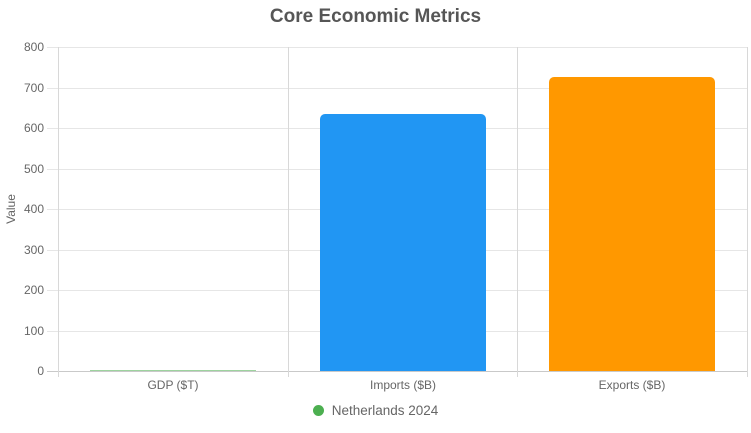 The width and height of the screenshot is (751, 433). What do you see at coordinates (33, 290) in the screenshot?
I see `y-tick-label: 200` at bounding box center [33, 290].